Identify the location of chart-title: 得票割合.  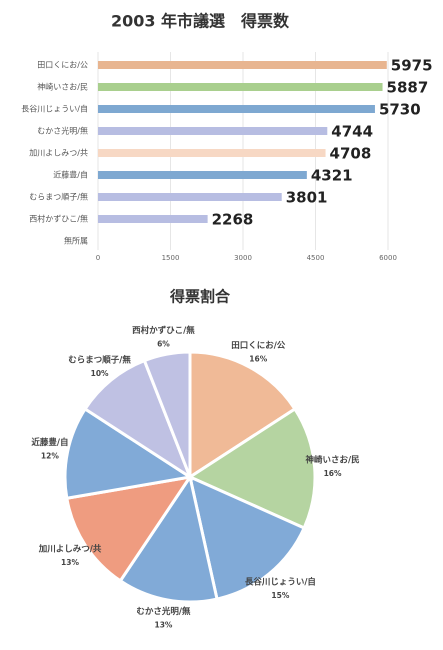
(200, 297).